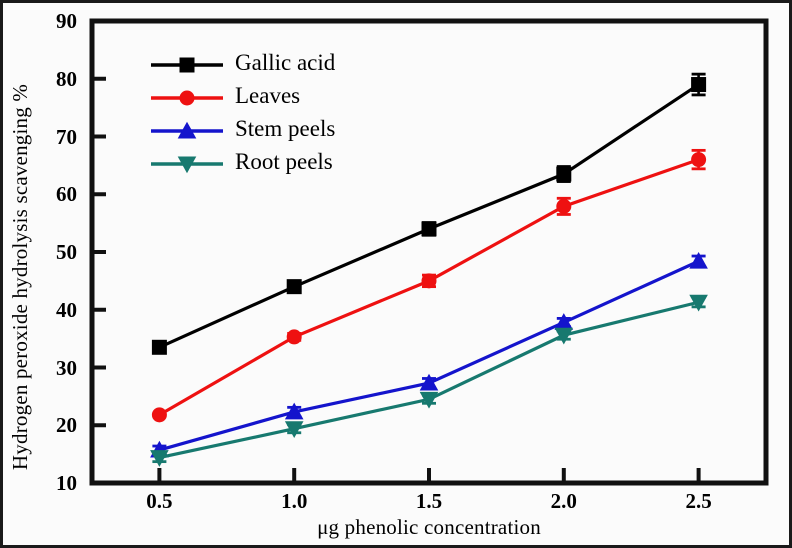 The width and height of the screenshot is (792, 548). What do you see at coordinates (294, 501) in the screenshot?
I see `x-tick-label: 1.0` at bounding box center [294, 501].